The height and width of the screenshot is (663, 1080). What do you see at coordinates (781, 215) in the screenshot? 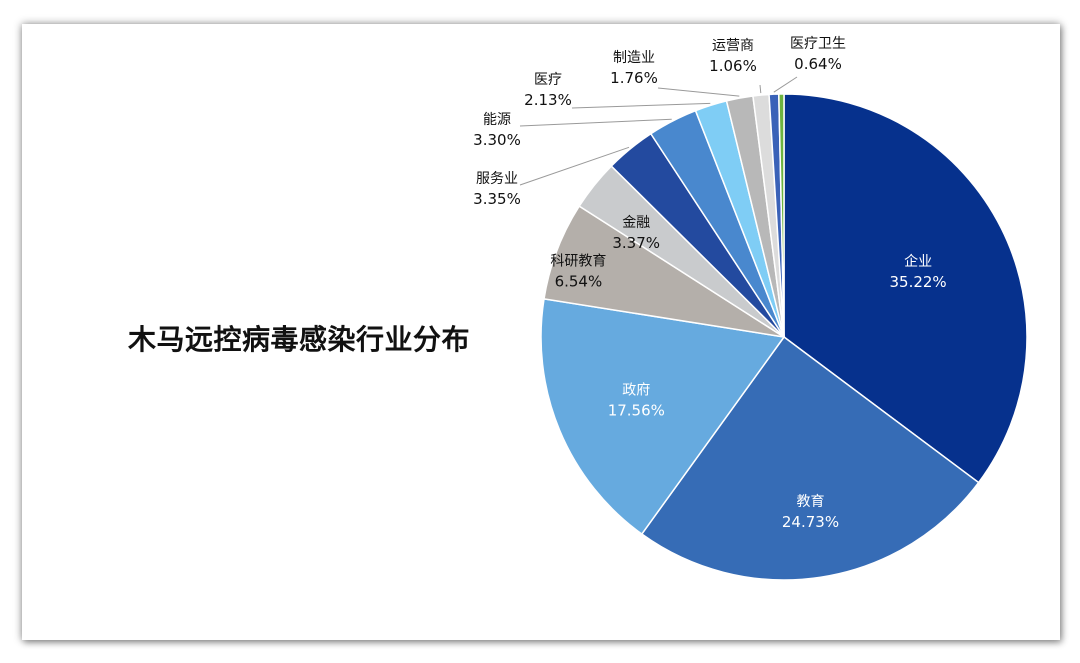
I see `pie-slice-remainder` at bounding box center [781, 215].